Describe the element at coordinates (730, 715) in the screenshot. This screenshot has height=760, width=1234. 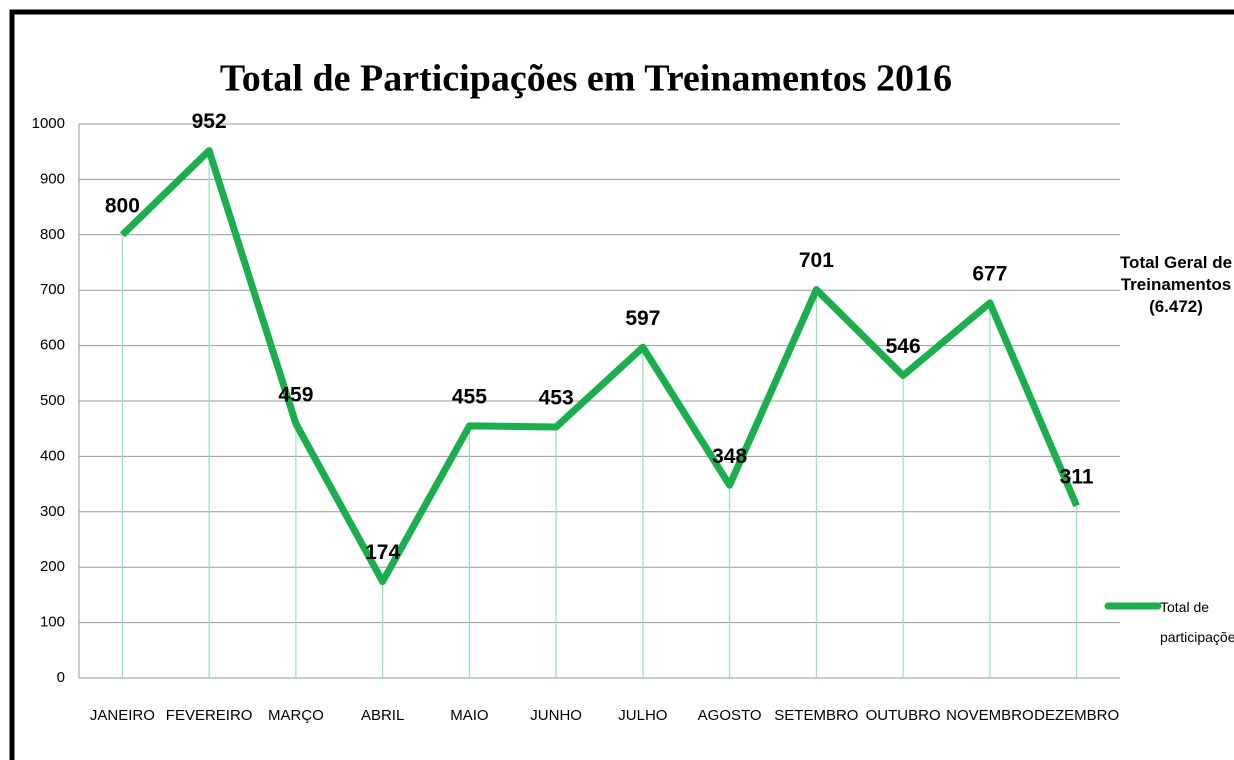
I see `x-tick-label: AGOSTO` at that location.